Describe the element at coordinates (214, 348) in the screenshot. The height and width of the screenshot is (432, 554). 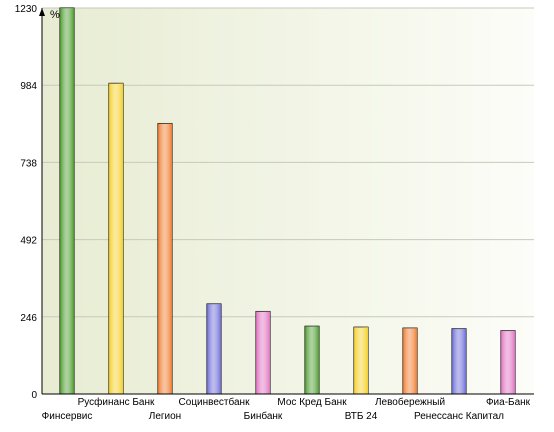
I see `bar-4-shading` at that location.